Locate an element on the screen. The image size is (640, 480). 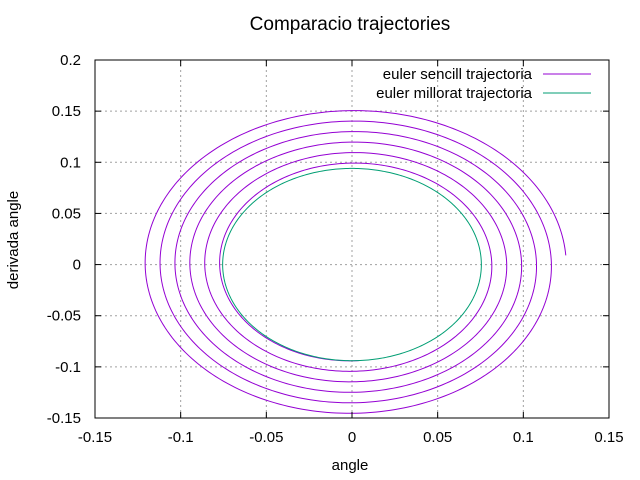
legend-label: euler sencill trajectoria is located at coordinates (458, 74).